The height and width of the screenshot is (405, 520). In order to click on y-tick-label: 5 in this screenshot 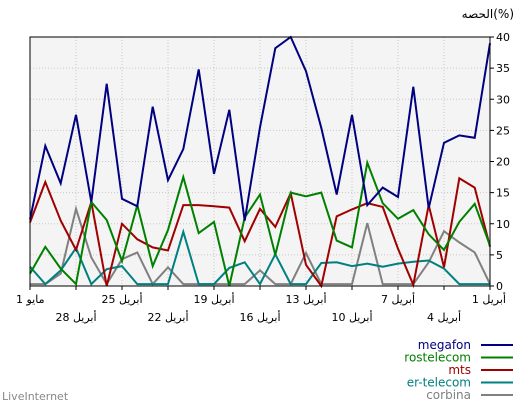, I will do `click(499, 255)`.